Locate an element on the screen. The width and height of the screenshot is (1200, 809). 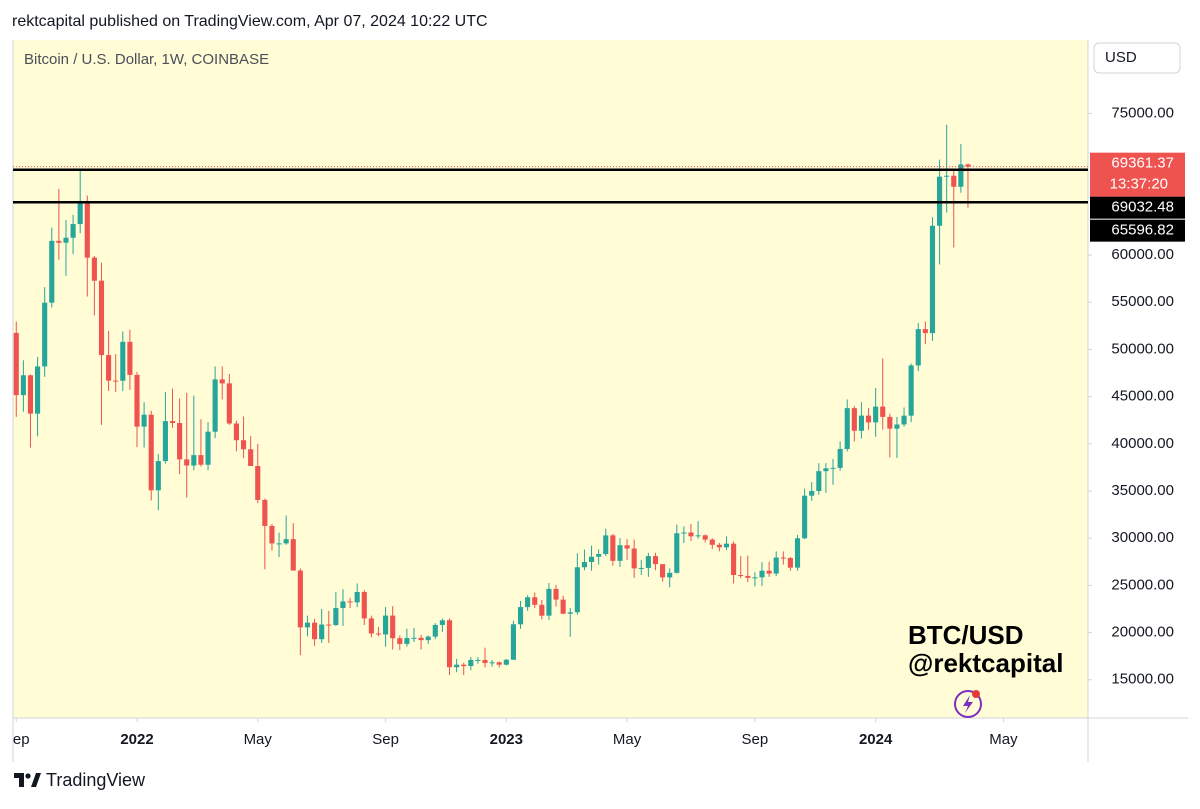
level-tag is located at coordinates (1137, 230).